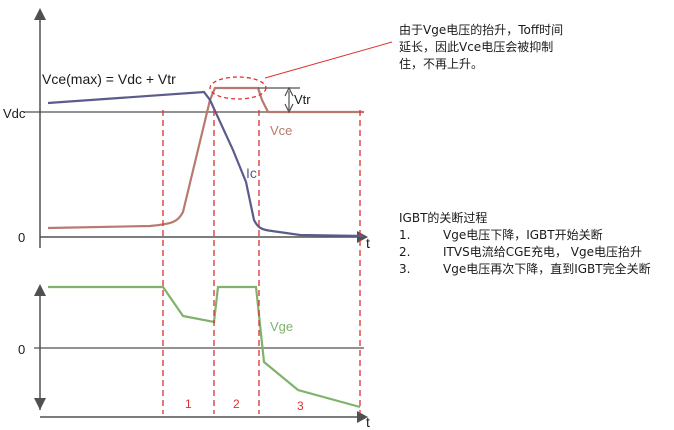 This screenshot has width=674, height=430. Describe the element at coordinates (40, 404) in the screenshot. I see `bottom-y-axis-down-arrow-icon` at that location.